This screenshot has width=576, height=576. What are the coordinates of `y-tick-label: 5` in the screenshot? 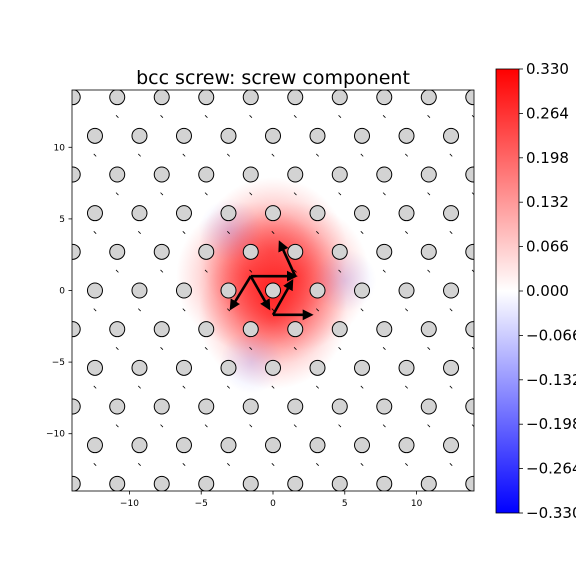 It's located at (62, 220).